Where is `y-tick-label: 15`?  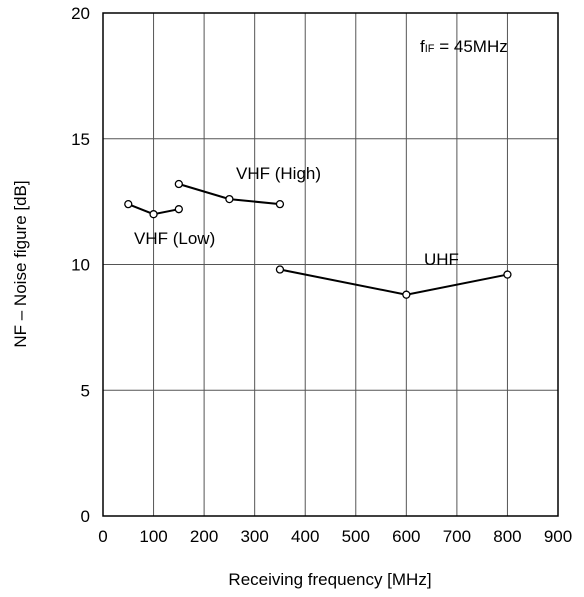
y-tick-label: 15 is located at coordinates (80, 139).